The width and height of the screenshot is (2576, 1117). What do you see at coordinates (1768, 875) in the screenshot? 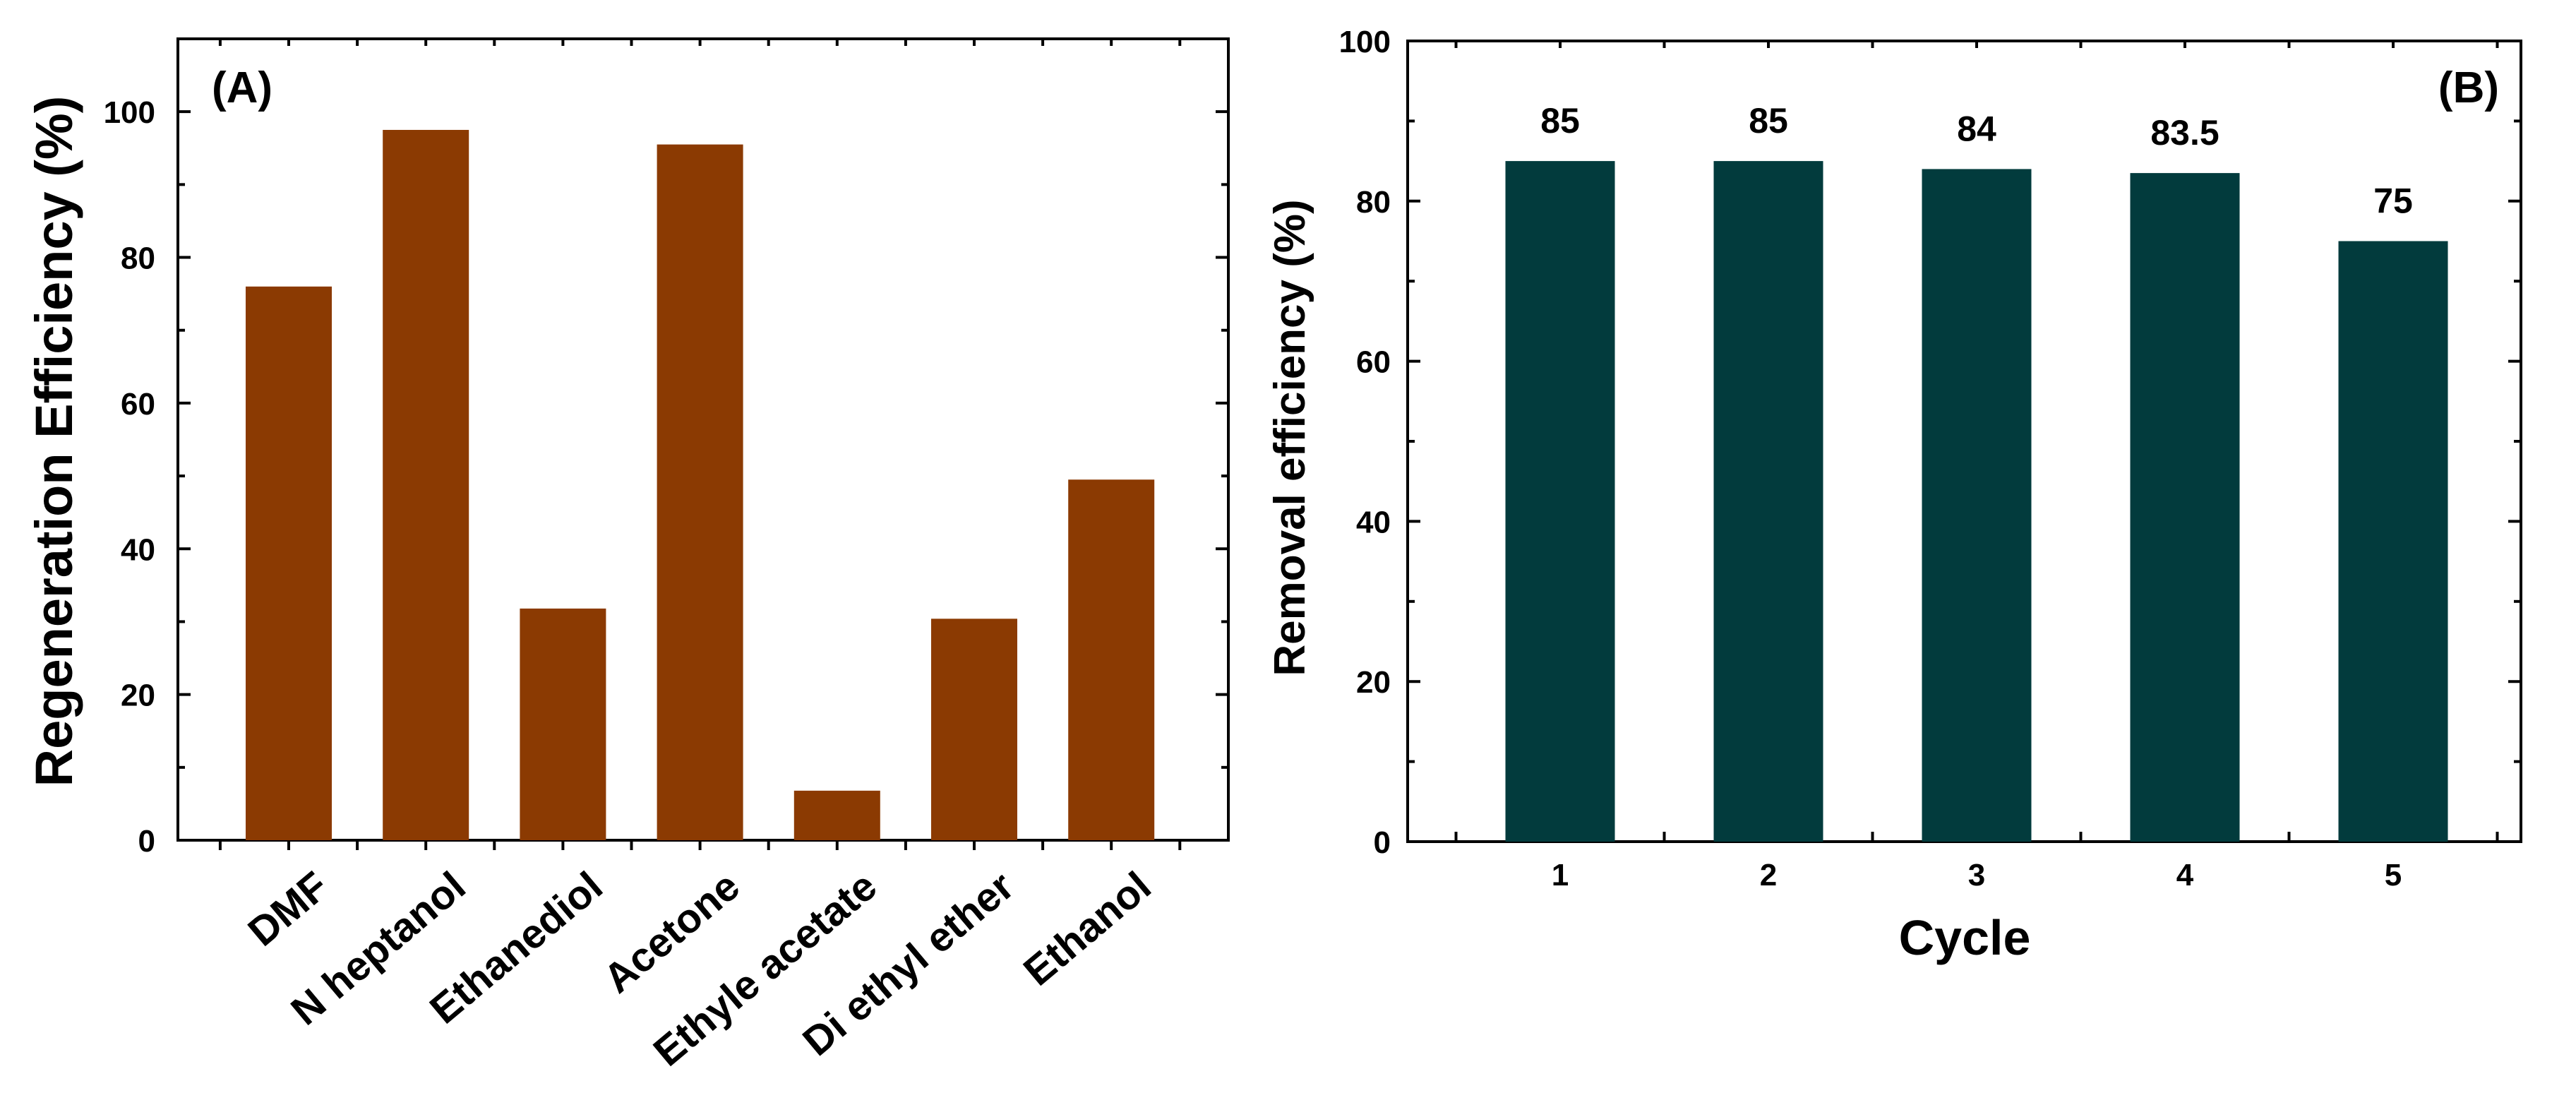
I see `x-tick-label: 2` at bounding box center [1768, 875].